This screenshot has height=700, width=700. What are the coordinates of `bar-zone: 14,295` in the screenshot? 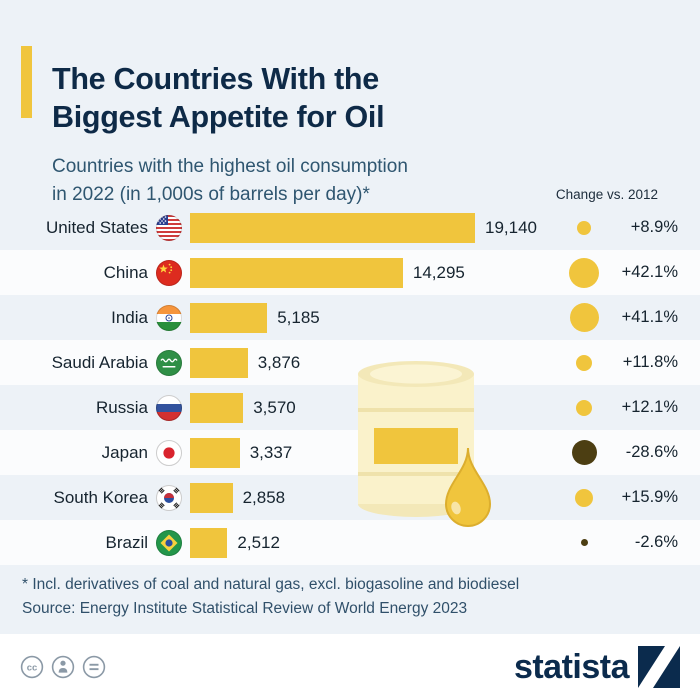 It's located at (373, 272).